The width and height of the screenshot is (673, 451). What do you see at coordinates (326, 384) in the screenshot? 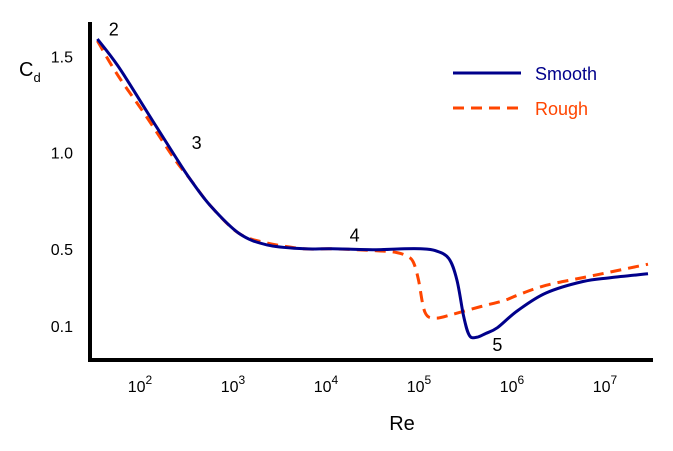
I see `x-tick-label: 10⁴` at bounding box center [326, 384].